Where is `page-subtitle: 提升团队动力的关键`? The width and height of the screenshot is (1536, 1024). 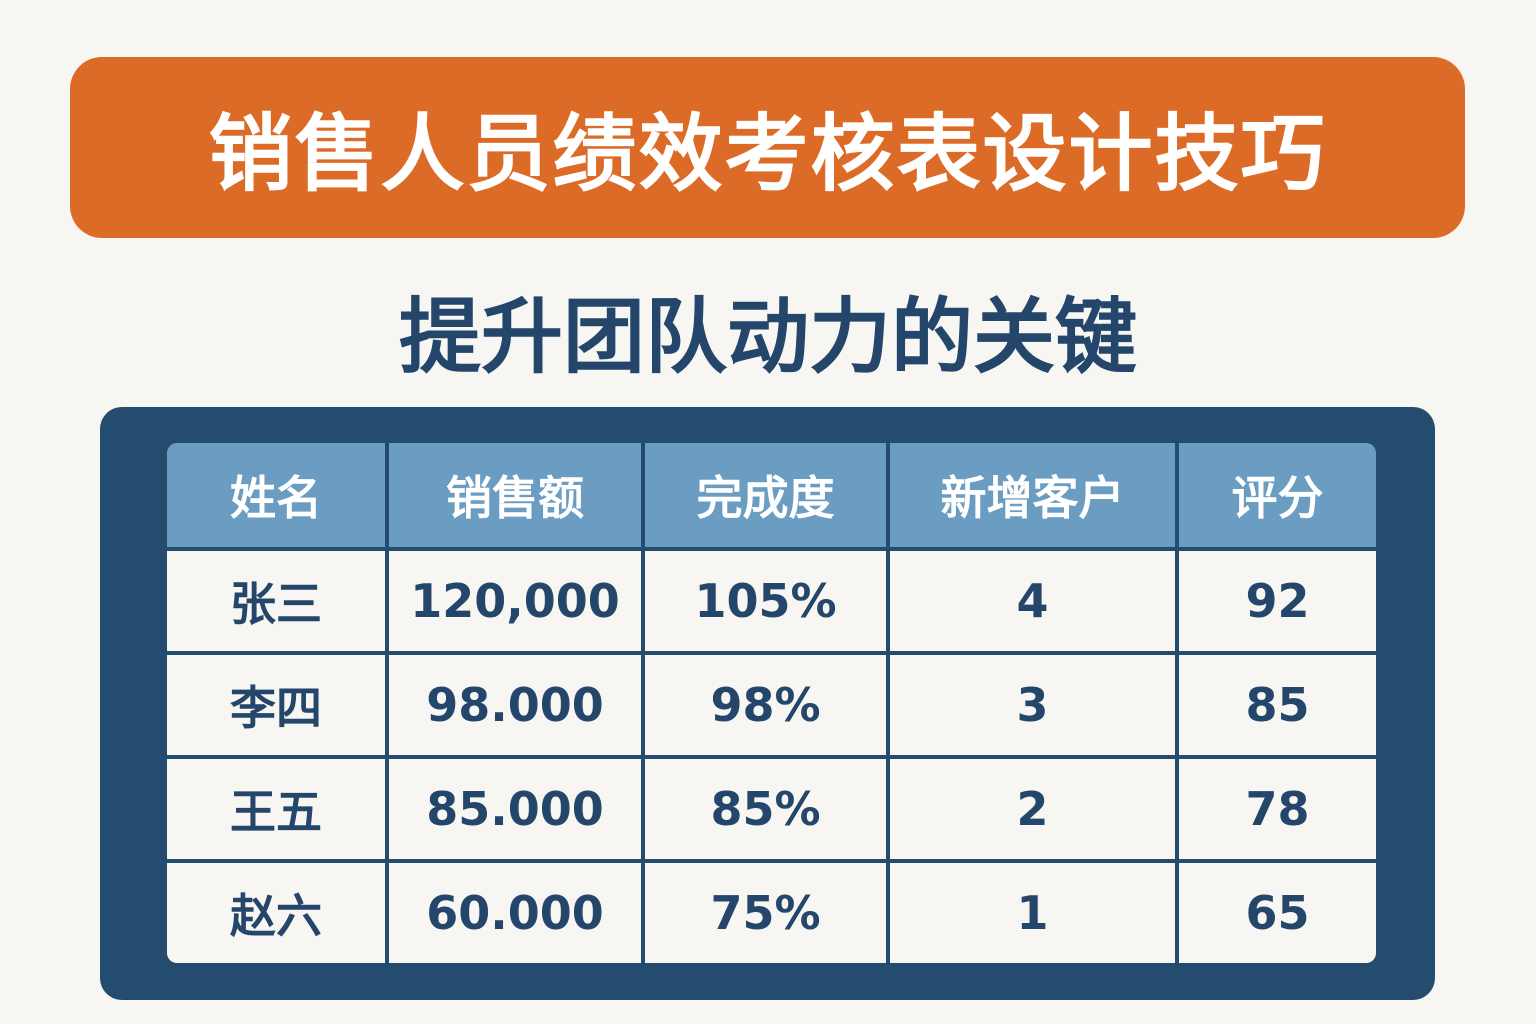
page-subtitle: 提升团队动力的关键 is located at coordinates (767, 337).